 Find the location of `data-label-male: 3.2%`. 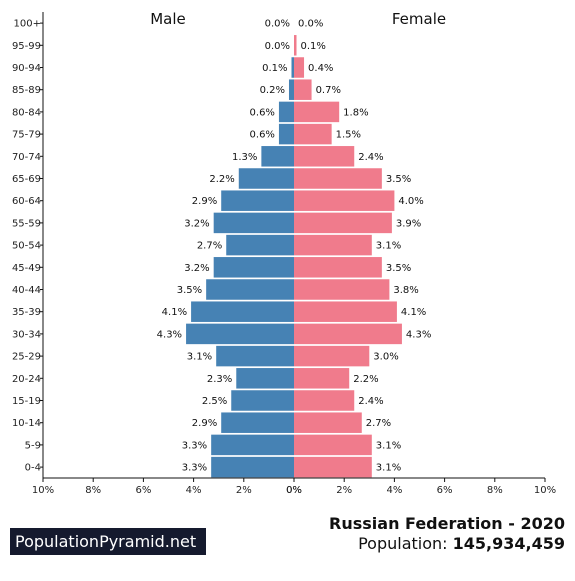

data-label-male: 3.2% is located at coordinates (196, 223).